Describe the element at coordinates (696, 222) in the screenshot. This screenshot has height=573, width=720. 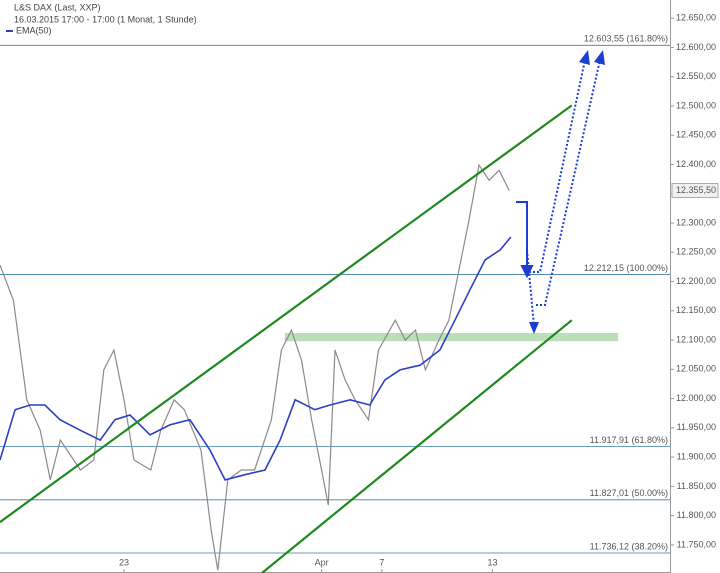
I see `y-tick-label: 12.300,00` at that location.